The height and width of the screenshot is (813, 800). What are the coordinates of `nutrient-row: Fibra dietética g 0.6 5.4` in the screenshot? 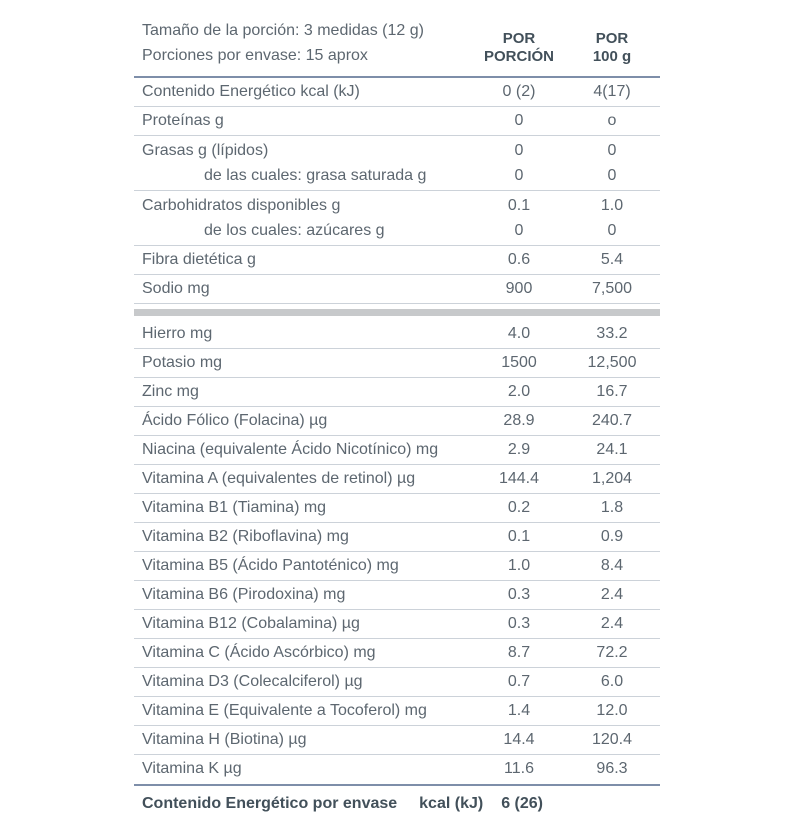 It's located at (397, 260).